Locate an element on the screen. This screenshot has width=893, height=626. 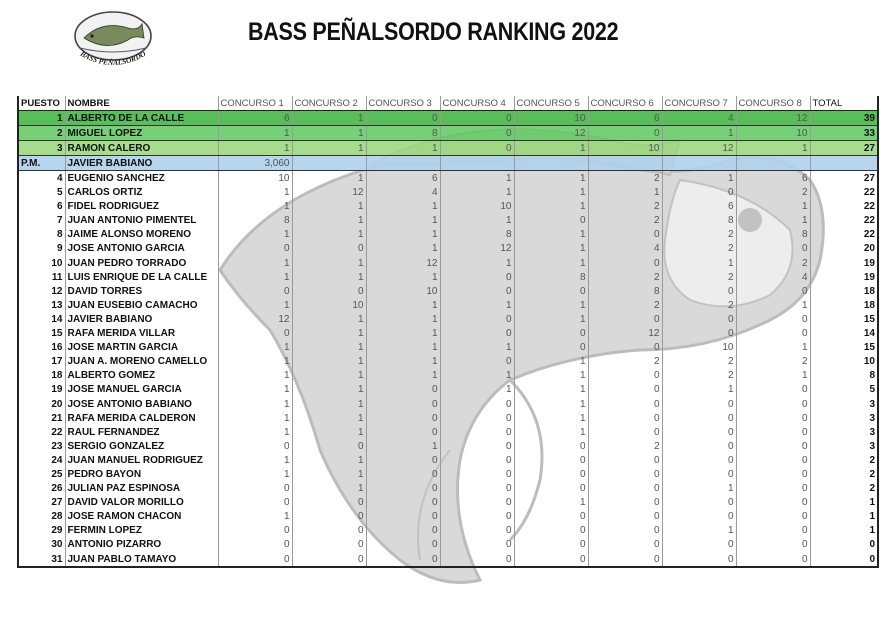
page-title: BASS PEÑALSORDO RANKING 2022 is located at coordinates (433, 32).